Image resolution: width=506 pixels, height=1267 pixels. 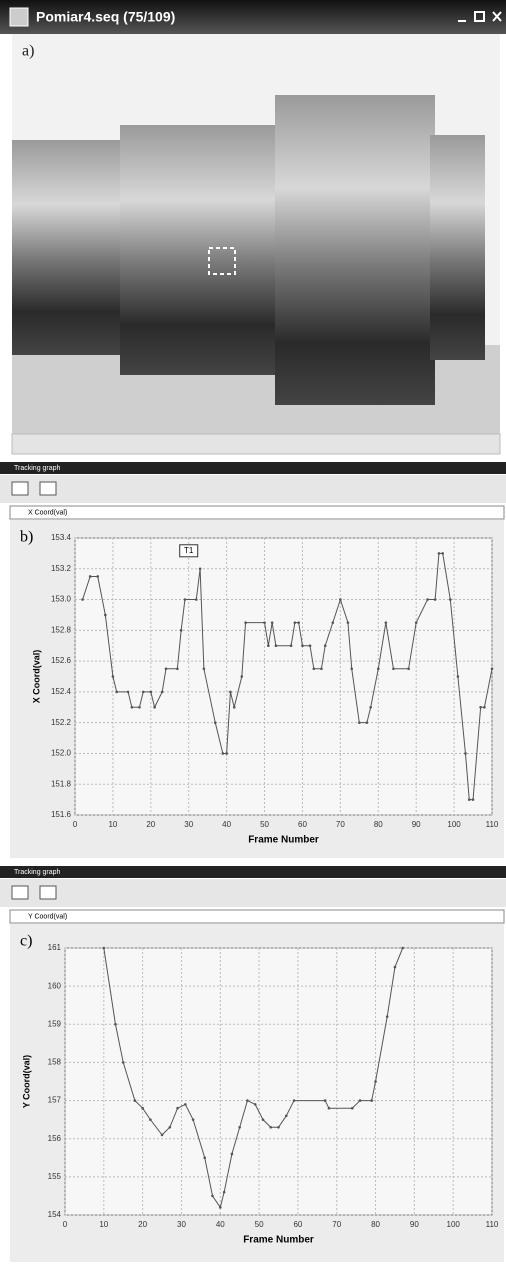 I want to click on y-tick-label: 160, so click(x=55, y=985).